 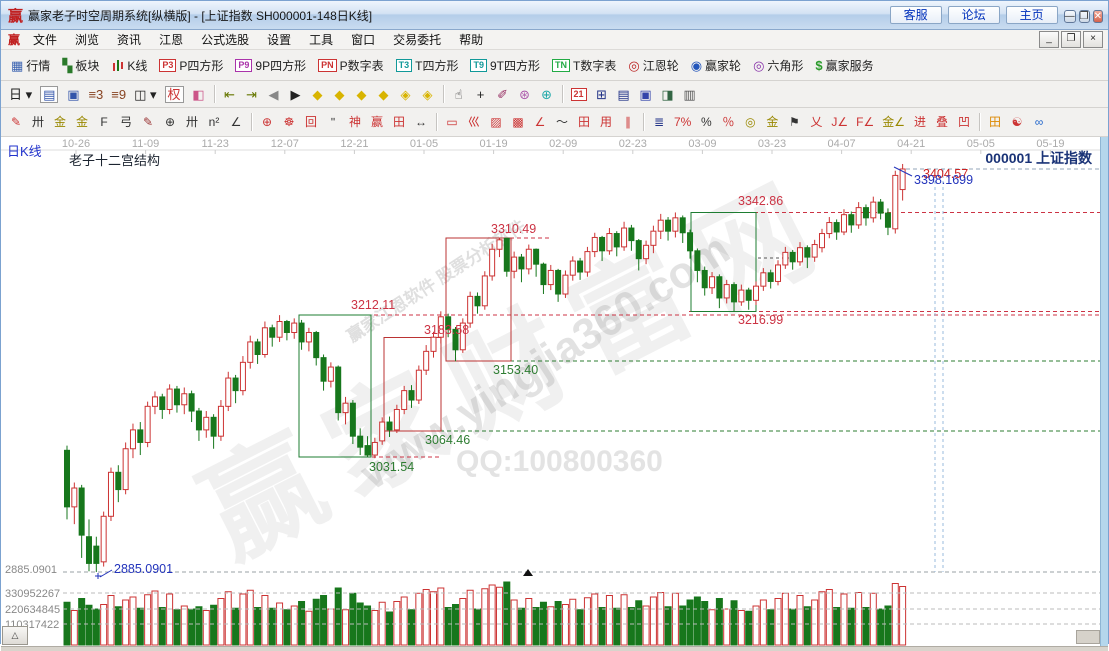 I want to click on fan-lines-button: 巛, so click(x=474, y=122).